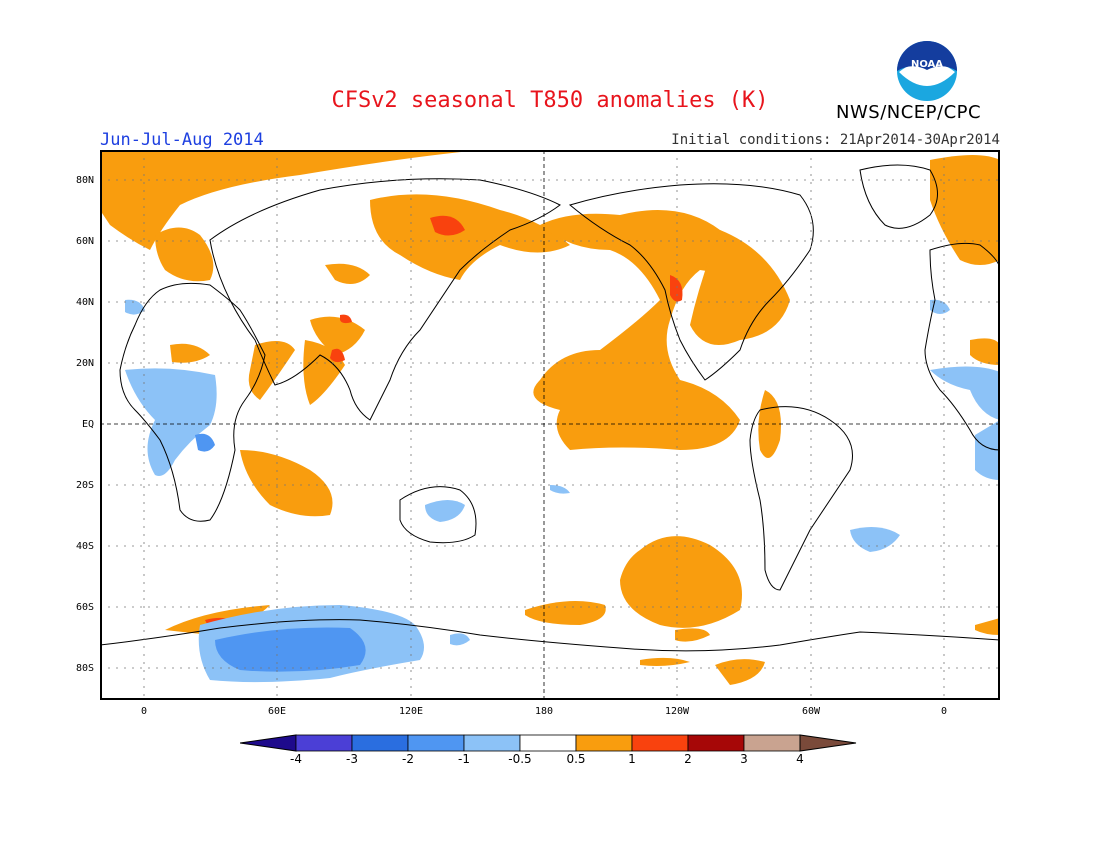  I want to click on colorbar-label: 3, so click(744, 759).